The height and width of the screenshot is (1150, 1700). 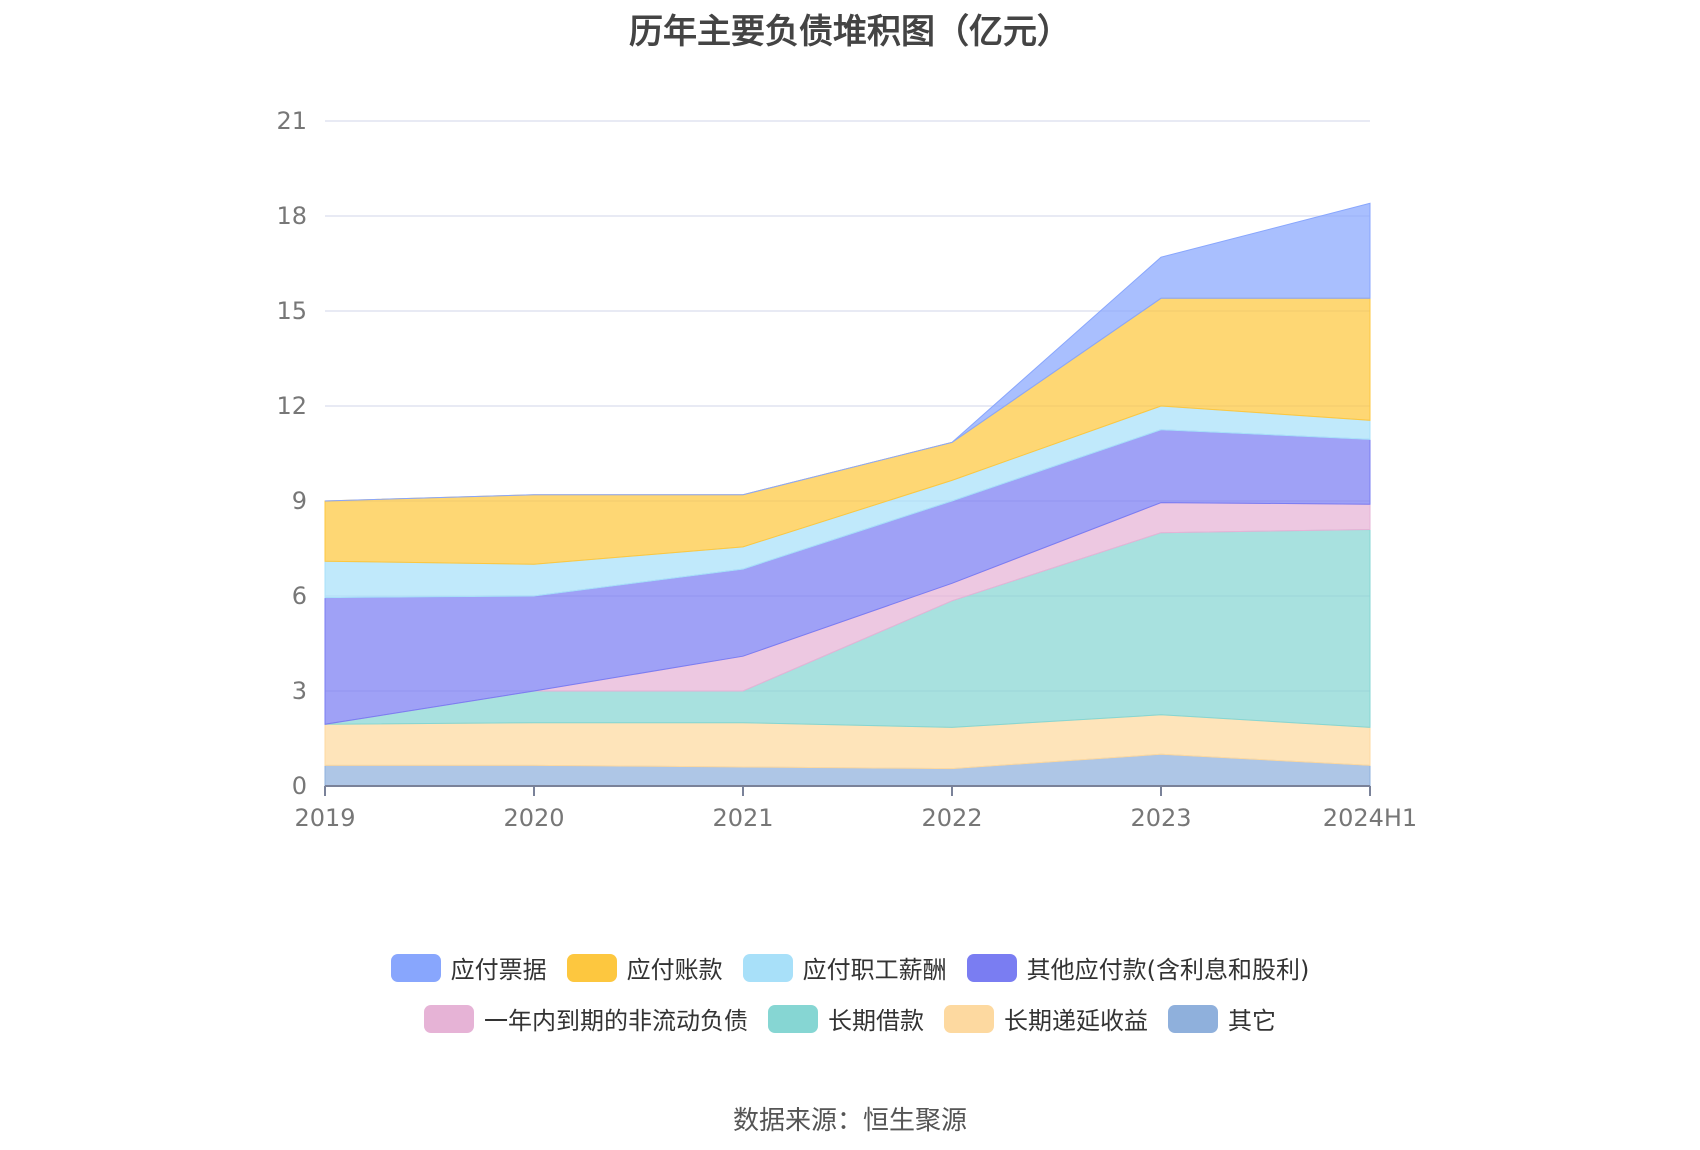 I want to click on legend-item: 应付职工薪酬, so click(x=844, y=967).